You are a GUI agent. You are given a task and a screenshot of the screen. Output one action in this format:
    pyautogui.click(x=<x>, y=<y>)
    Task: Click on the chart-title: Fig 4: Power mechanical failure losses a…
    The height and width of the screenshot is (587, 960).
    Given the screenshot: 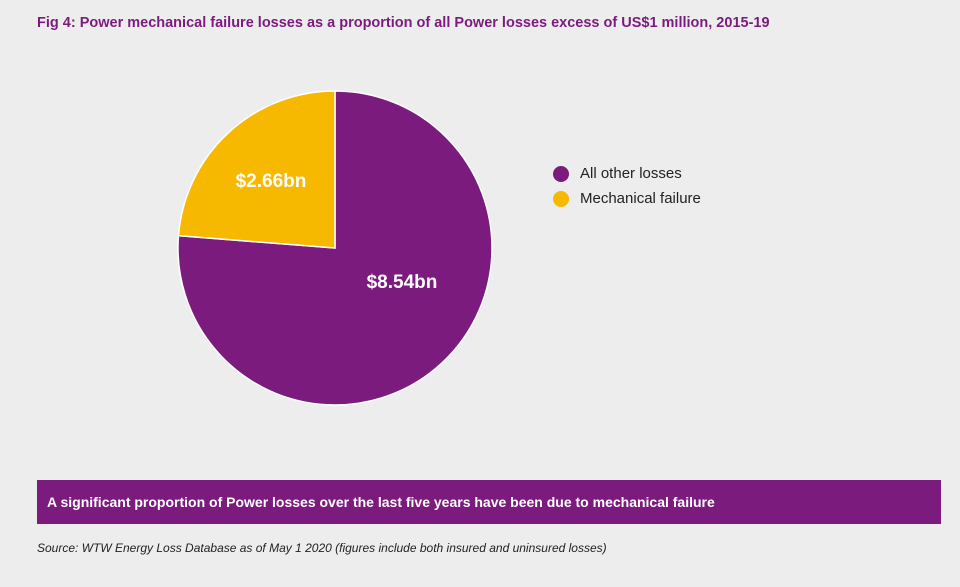 What is the action you would take?
    pyautogui.click(x=403, y=23)
    